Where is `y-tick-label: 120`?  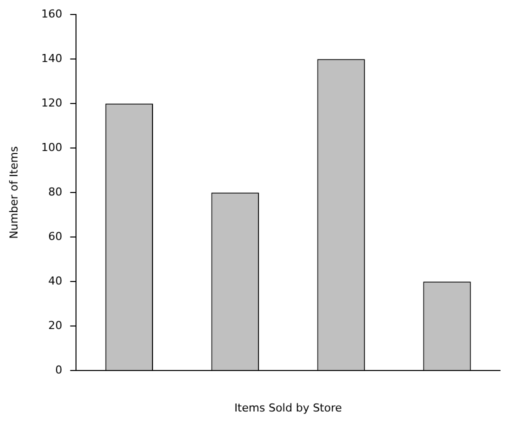
y-tick-label: 120 is located at coordinates (51, 103).